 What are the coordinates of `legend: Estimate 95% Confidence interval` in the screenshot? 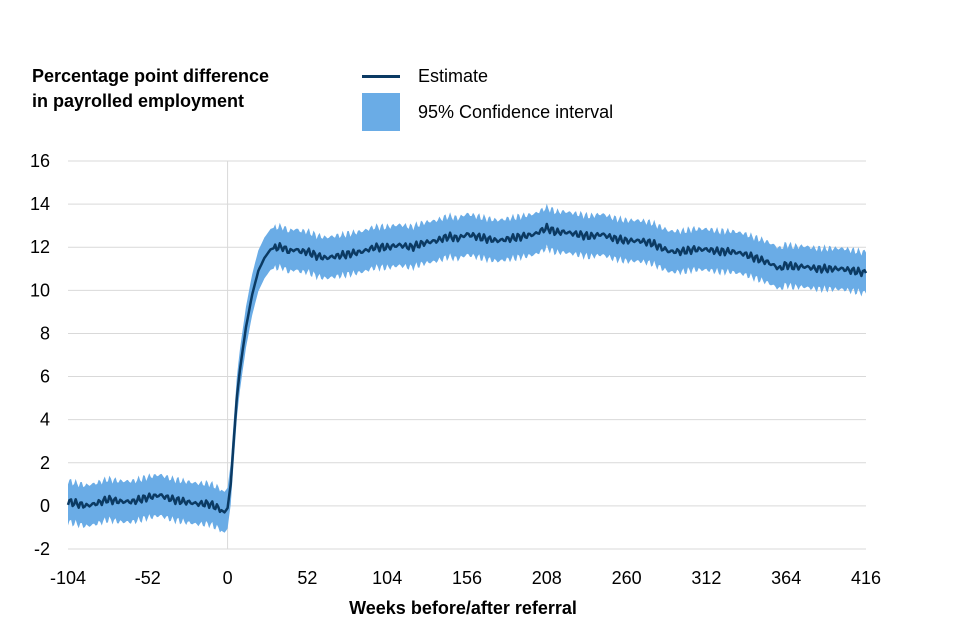 It's located at (487, 98).